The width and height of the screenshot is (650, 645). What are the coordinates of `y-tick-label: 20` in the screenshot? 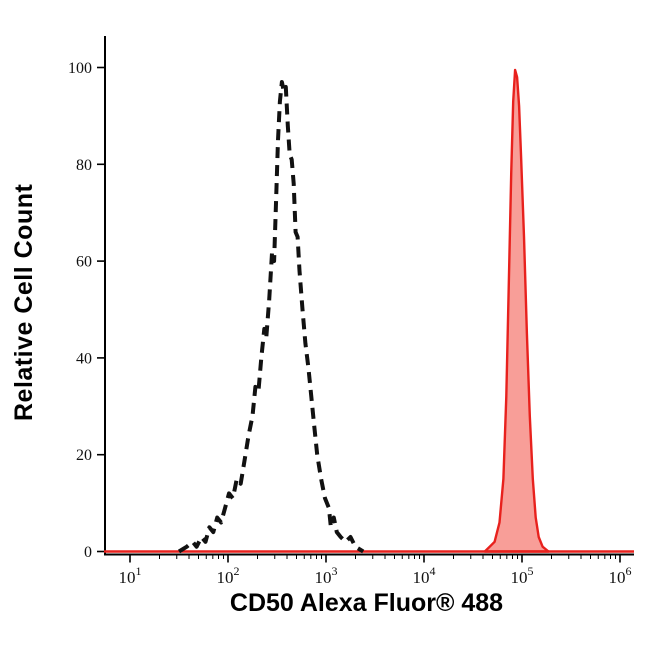 It's located at (84, 455).